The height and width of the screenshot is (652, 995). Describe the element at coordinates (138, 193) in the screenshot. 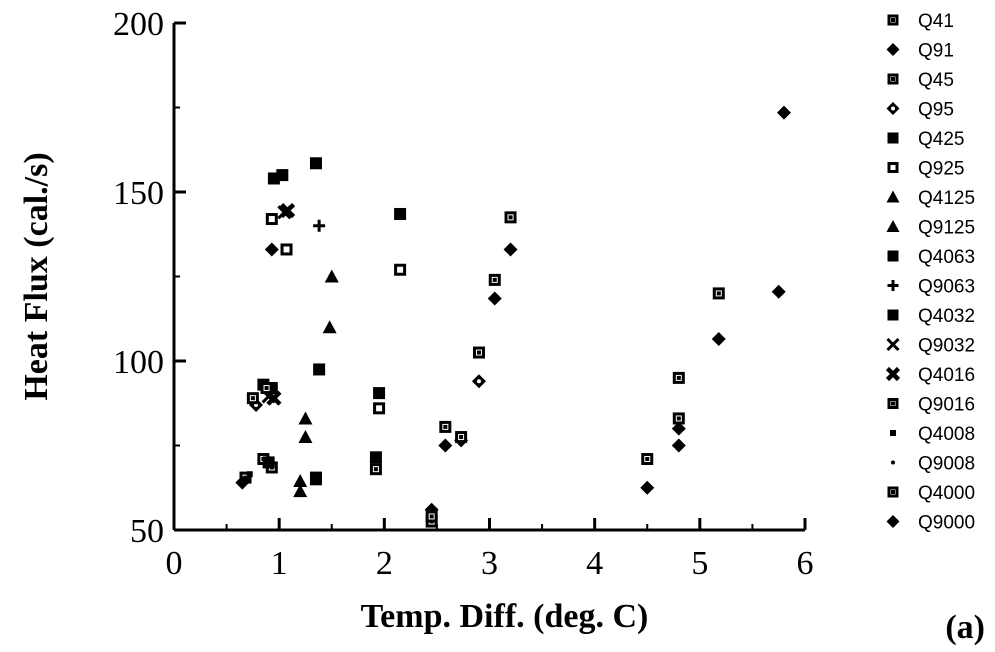

I see `y-tick-label: 150` at that location.